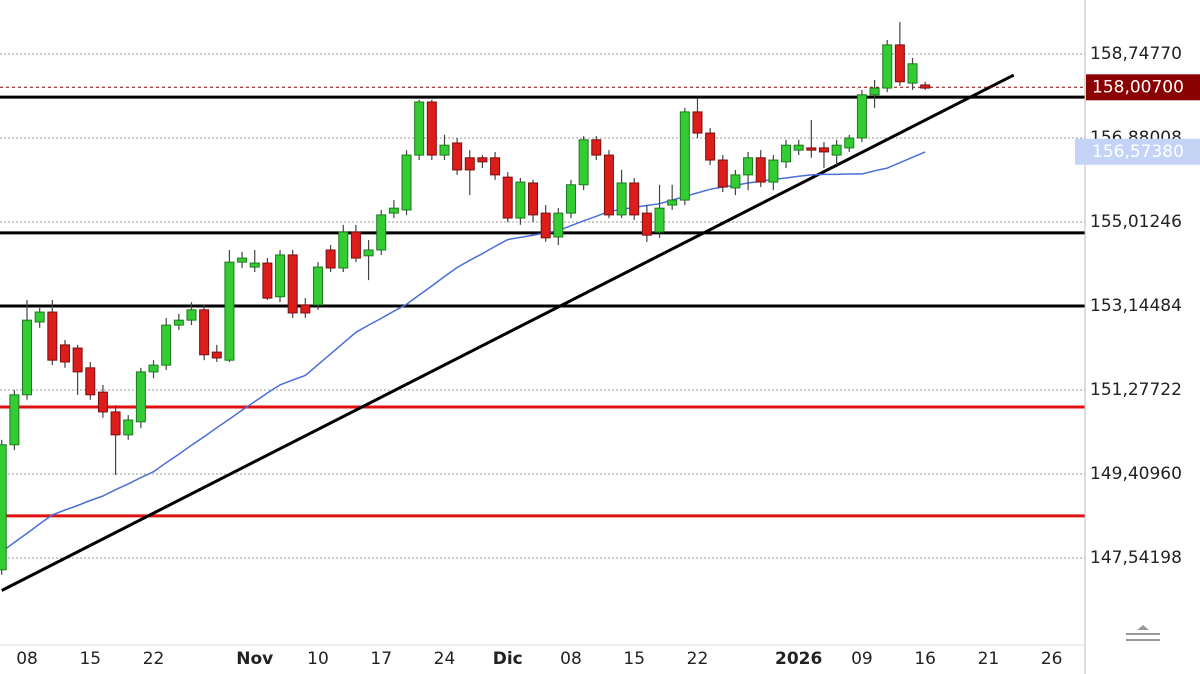 This screenshot has width=1200, height=674. What do you see at coordinates (798, 659) in the screenshot?
I see `x-tick-label: 2026` at bounding box center [798, 659].